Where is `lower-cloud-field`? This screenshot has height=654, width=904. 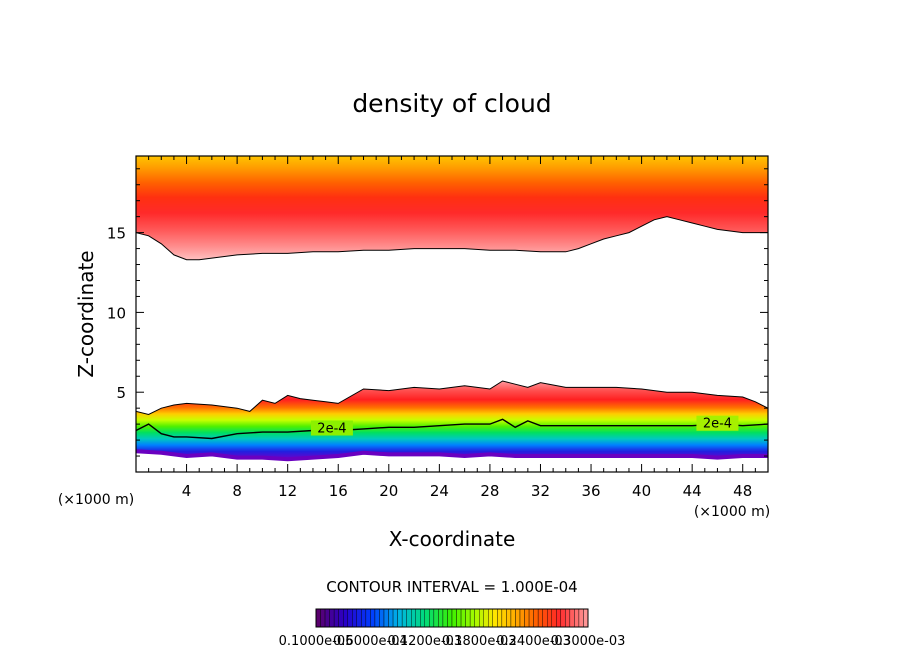
lower-cloud-field is located at coordinates (452, 420).